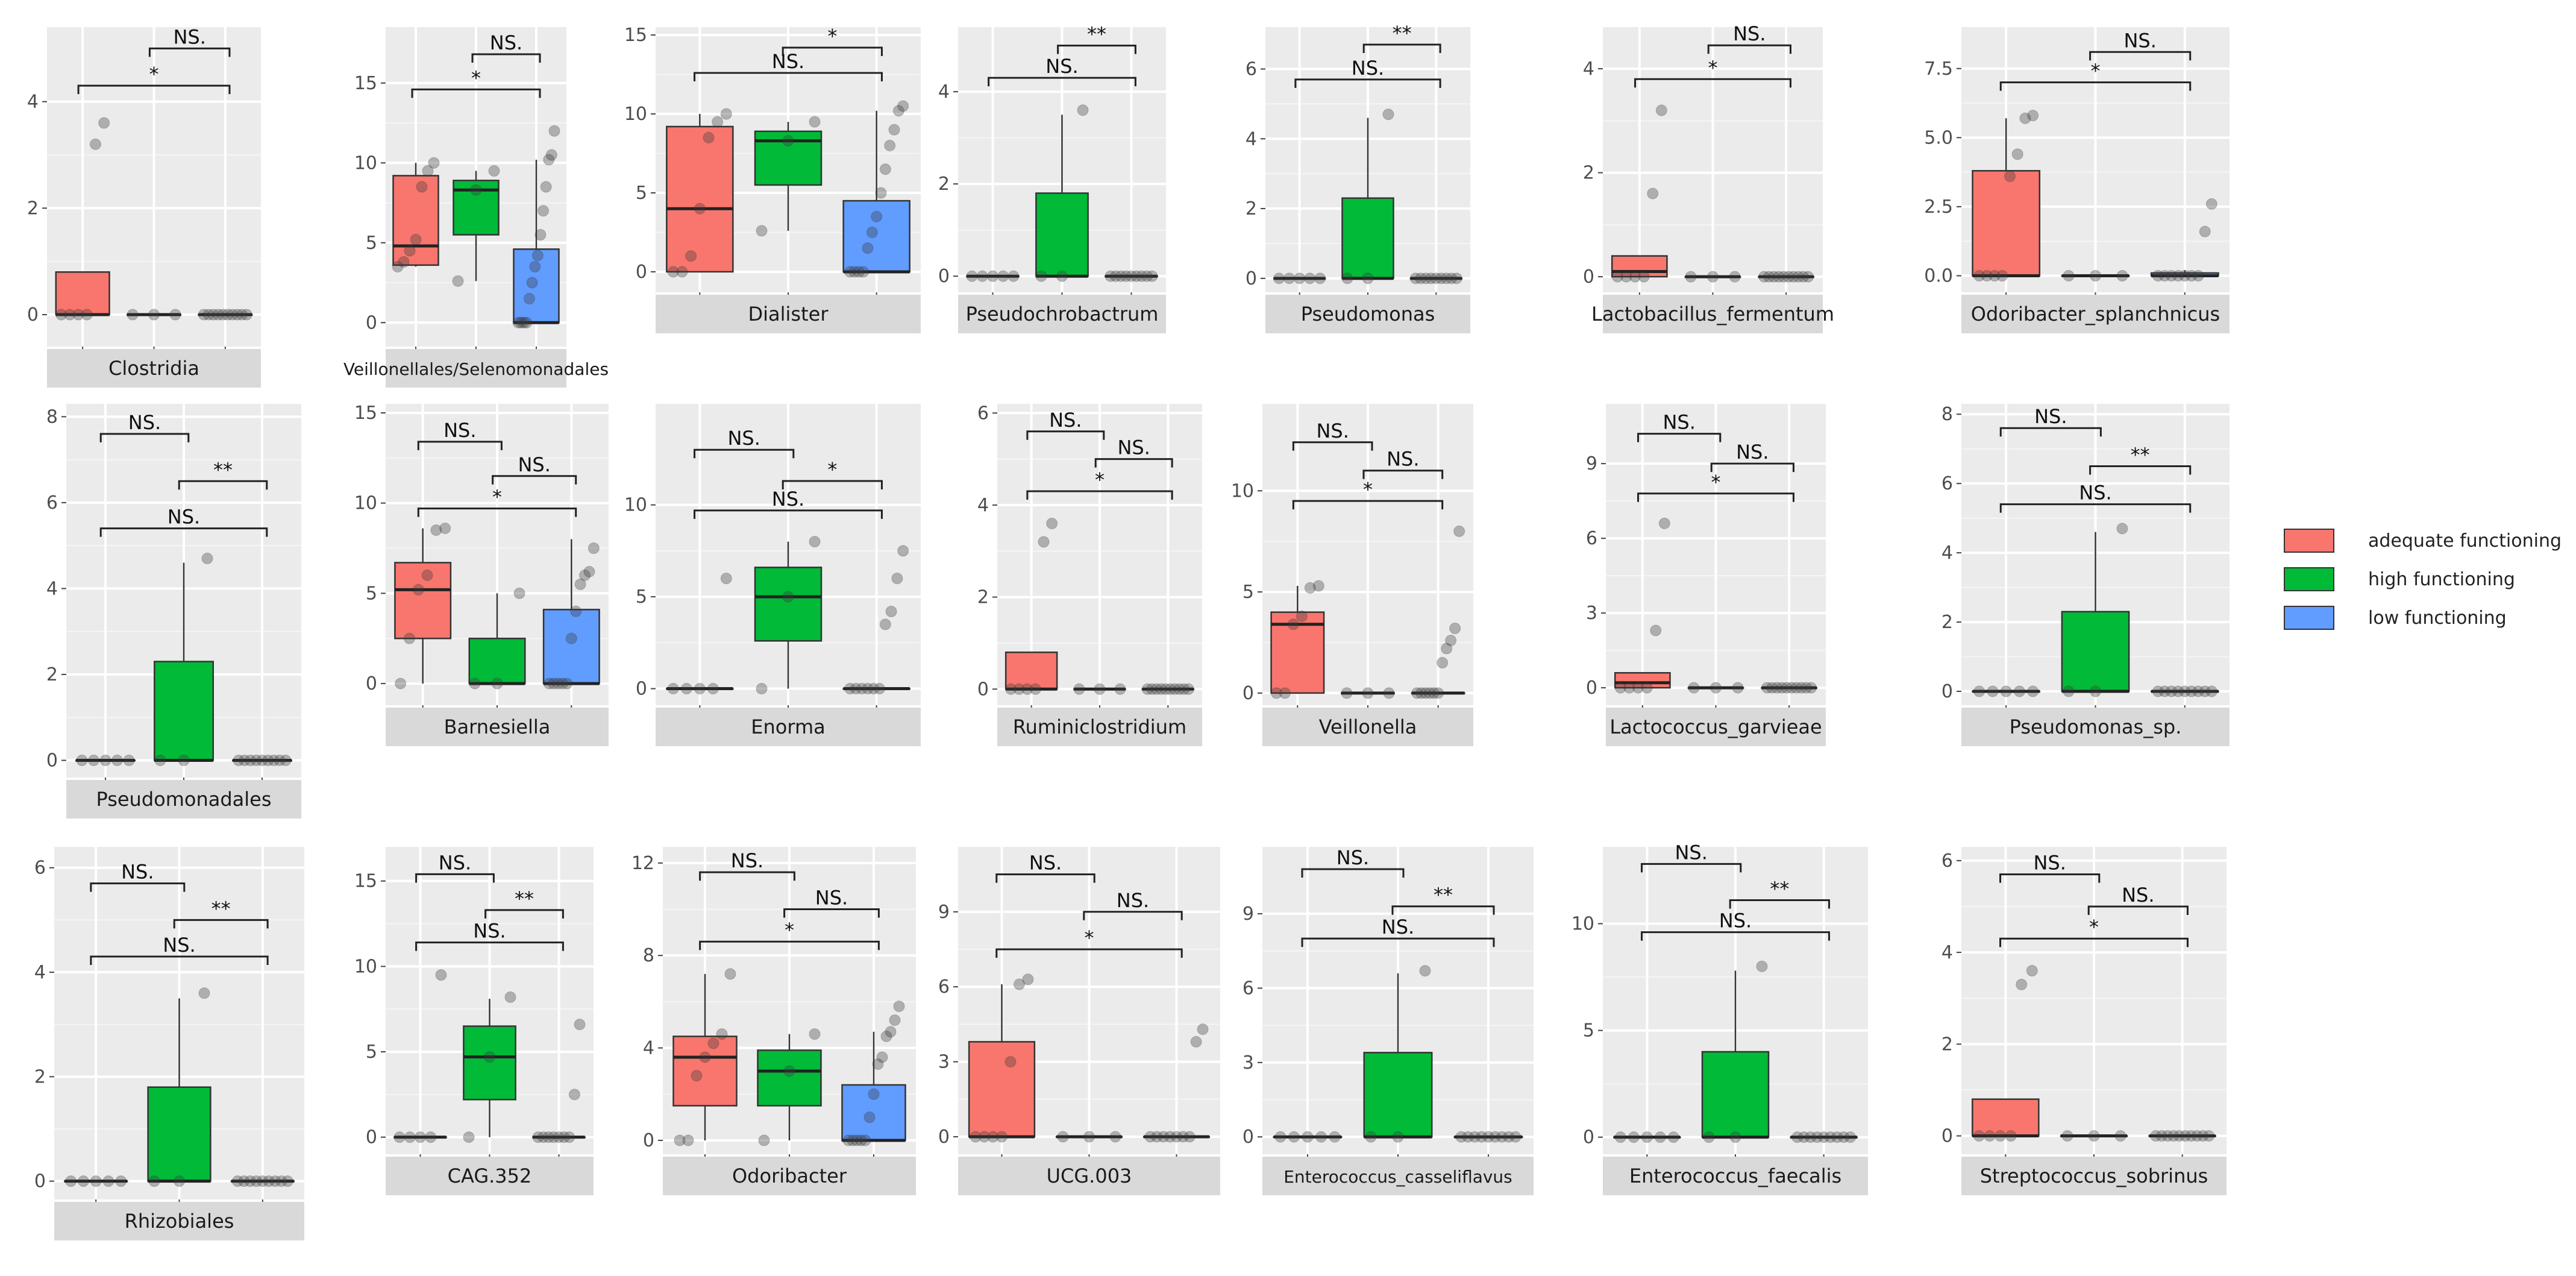 This screenshot has width=2576, height=1276. What do you see at coordinates (1695, 575) in the screenshot?
I see `facet-panel: 0 3 6 9 NS. NS. * Lactococcus_garvieae` at bounding box center [1695, 575].